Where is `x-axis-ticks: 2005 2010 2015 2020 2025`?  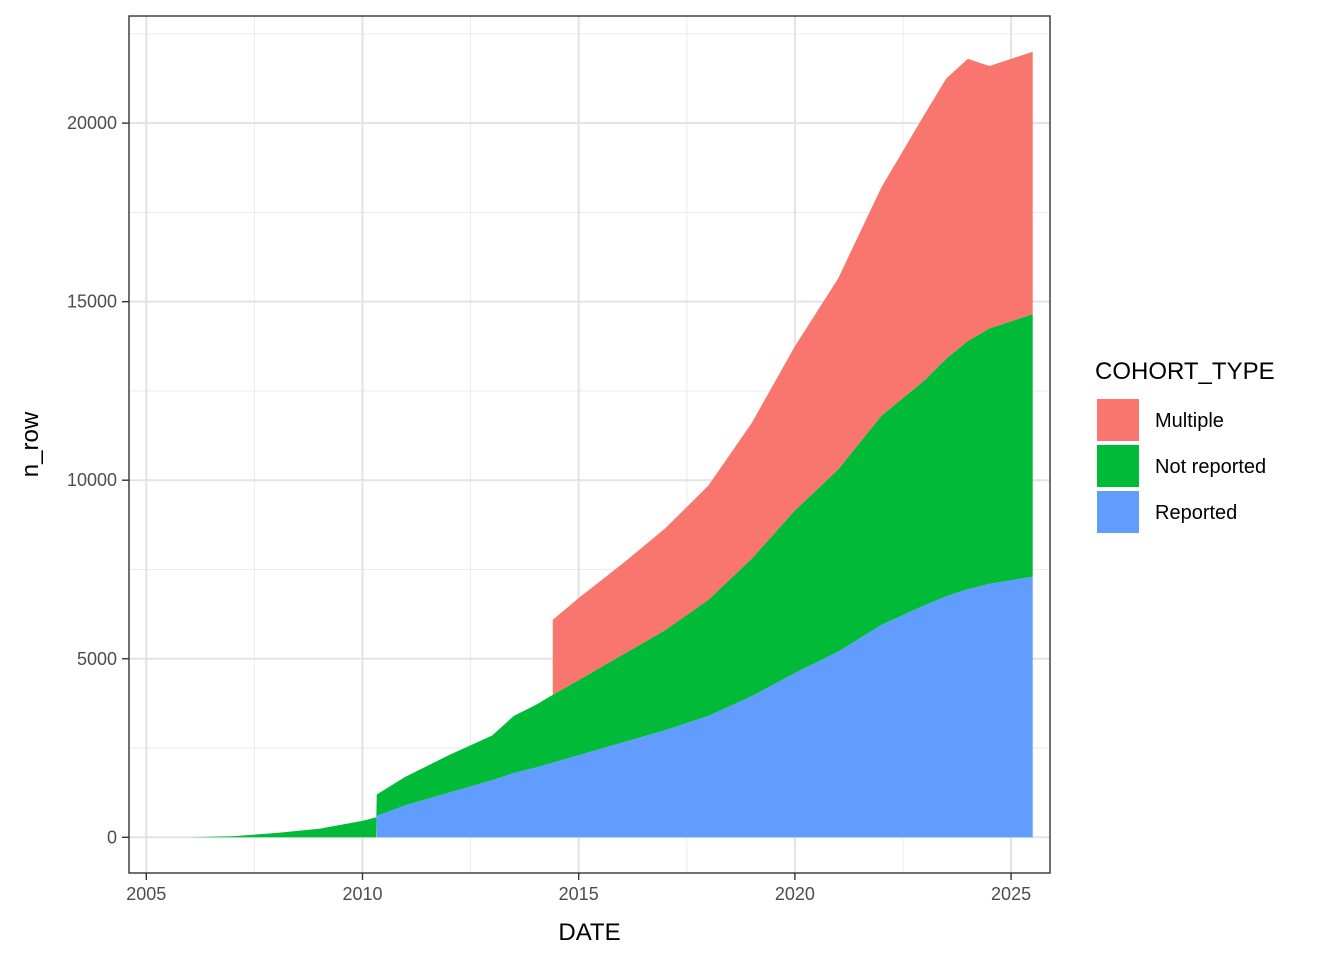
x-axis-ticks: 2005 2010 2015 2020 2025 is located at coordinates (578, 888).